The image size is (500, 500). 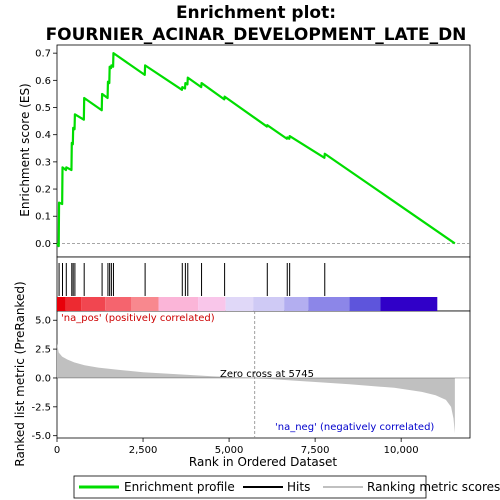 What do you see at coordinates (43, 217) in the screenshot?
I see `es-tick-label: 0.1` at bounding box center [43, 217].